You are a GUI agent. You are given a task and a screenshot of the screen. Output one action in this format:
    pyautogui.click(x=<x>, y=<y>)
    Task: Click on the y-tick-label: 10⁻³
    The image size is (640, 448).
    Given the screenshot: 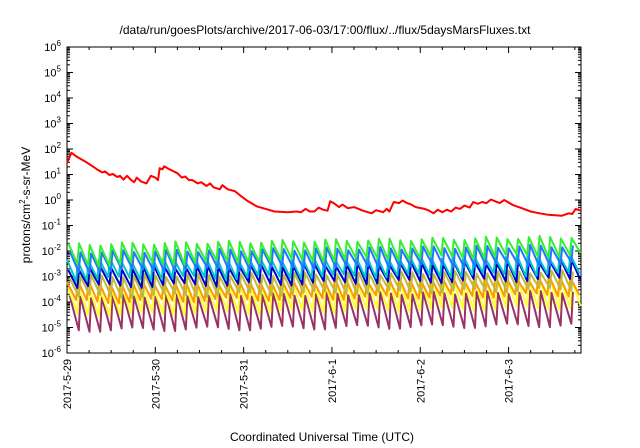 What is the action you would take?
    pyautogui.click(x=52, y=276)
    